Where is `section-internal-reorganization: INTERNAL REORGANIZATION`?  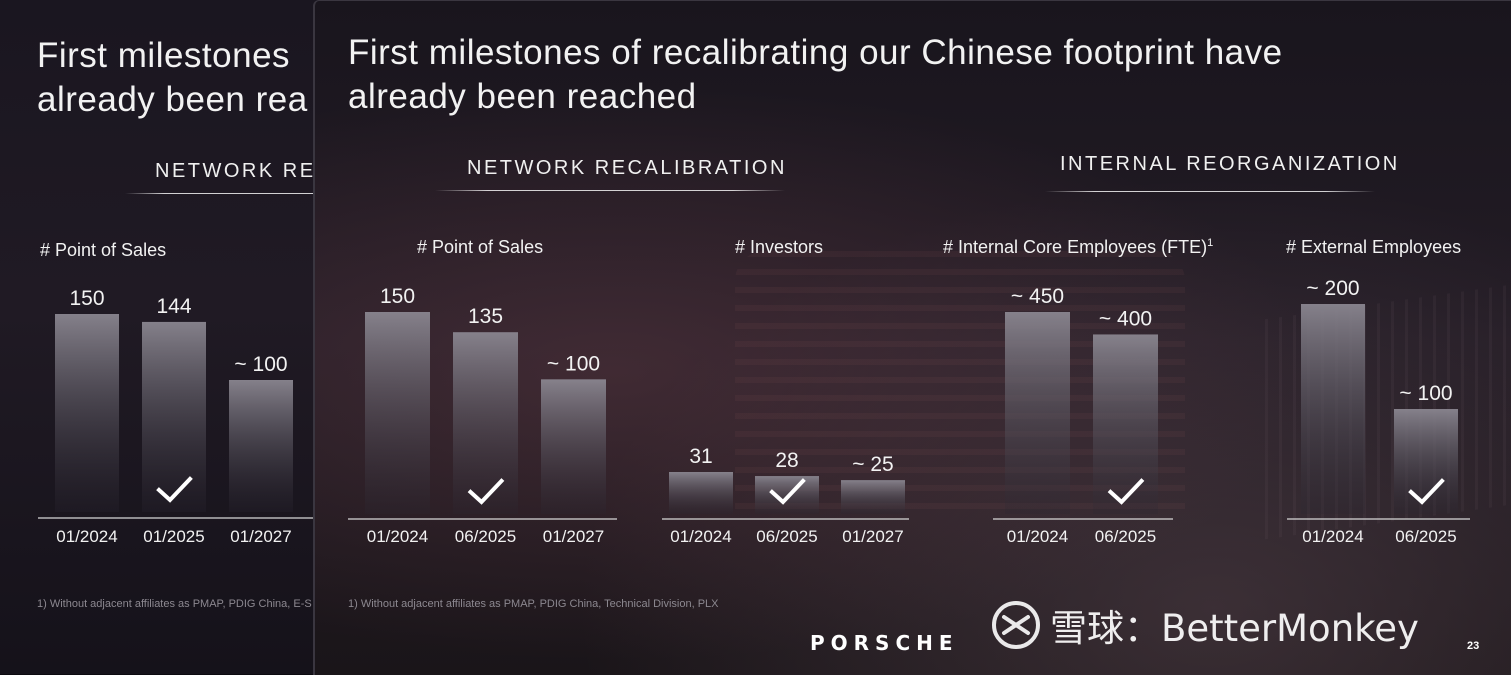 section-internal-reorganization: INTERNAL REORGANIZATION is located at coordinates (1230, 164).